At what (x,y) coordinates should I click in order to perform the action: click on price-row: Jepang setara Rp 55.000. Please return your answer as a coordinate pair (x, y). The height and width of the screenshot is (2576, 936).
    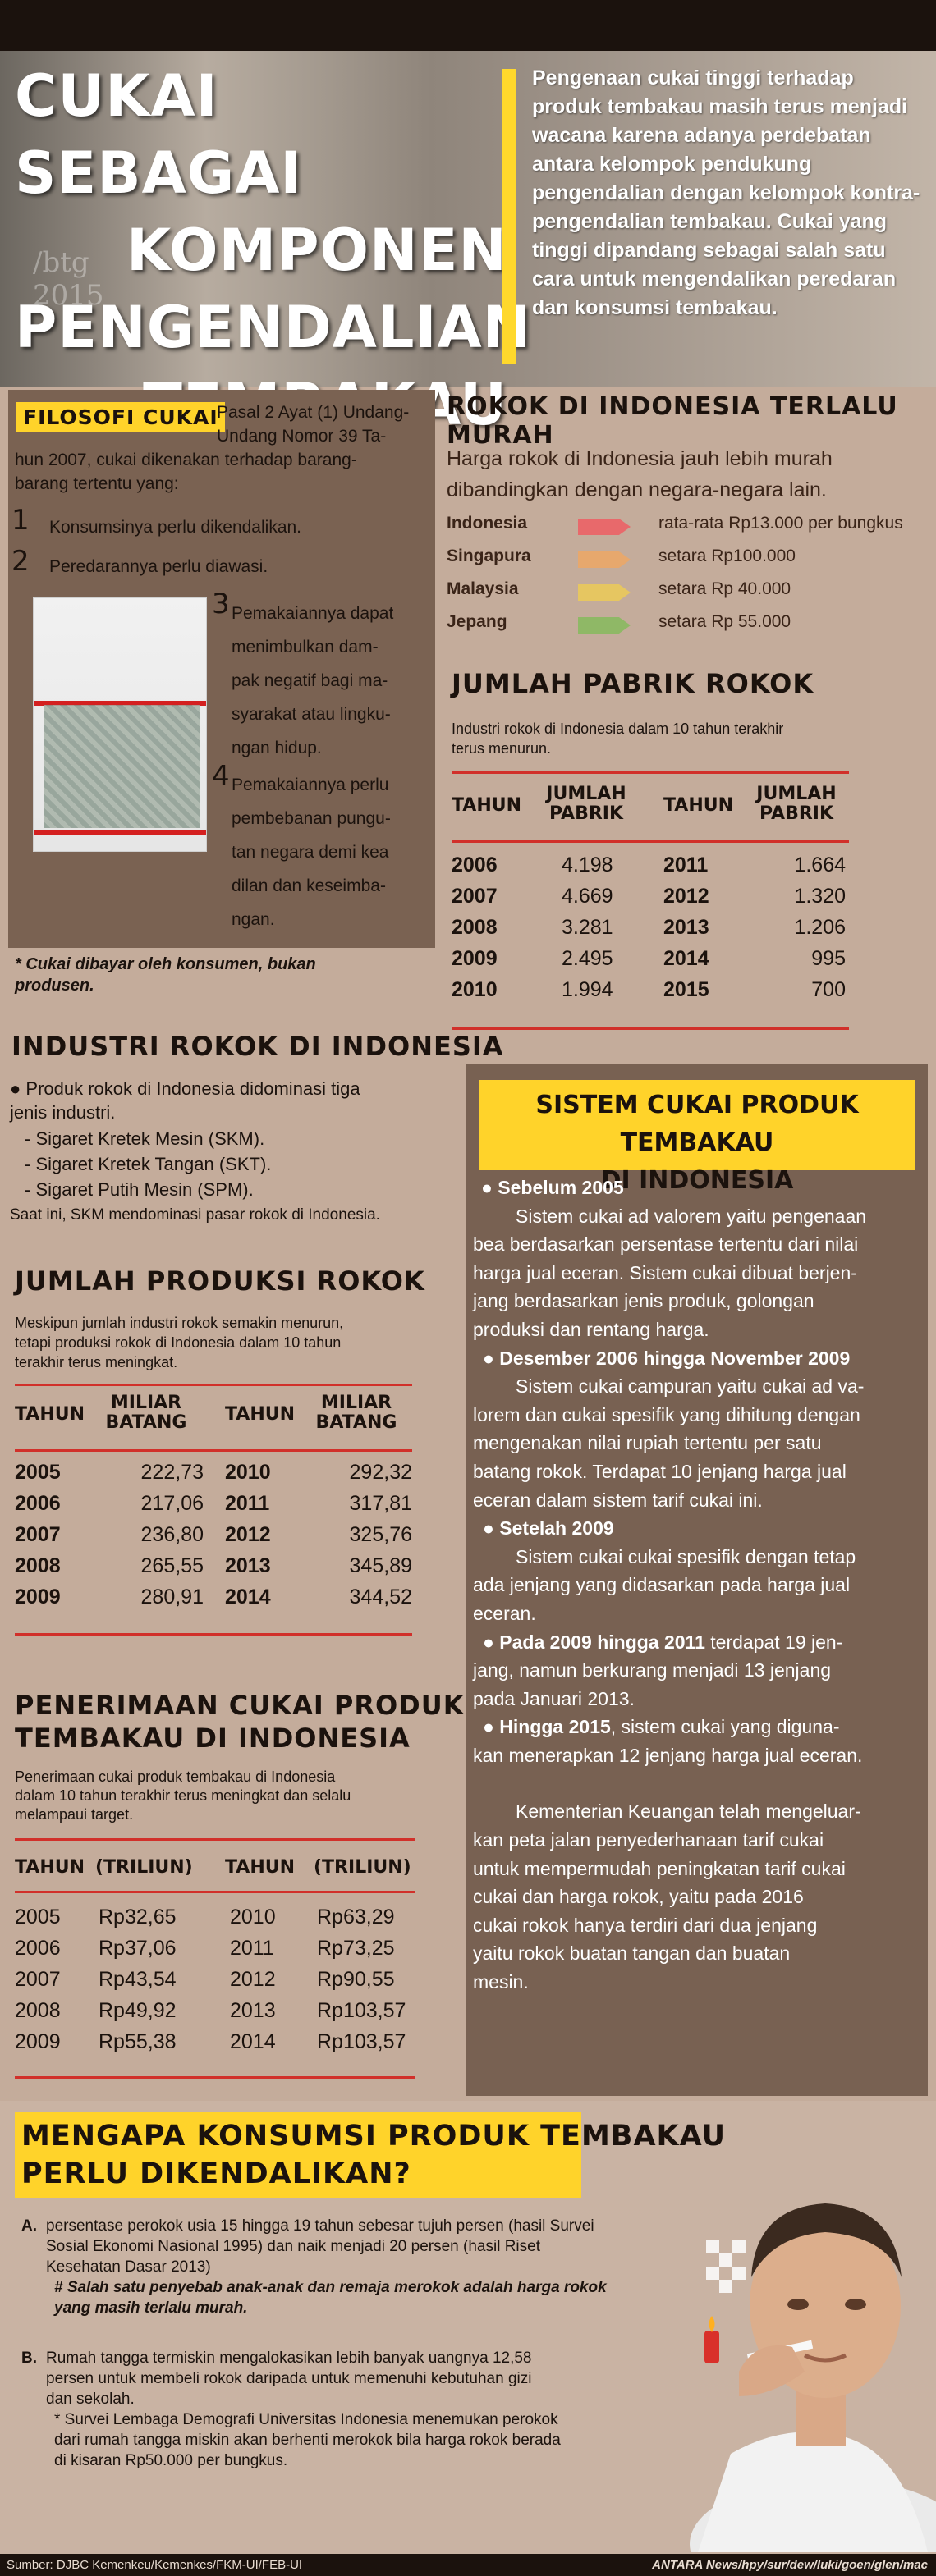
    Looking at the image, I should click on (676, 628).